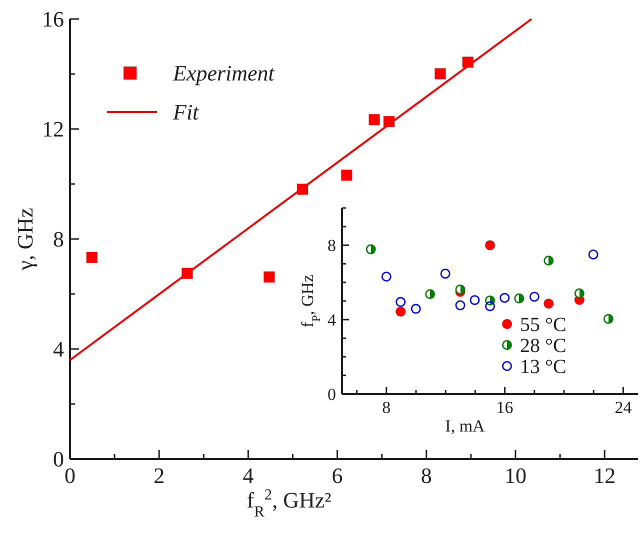  I want to click on legend-label: Experiment, so click(224, 73).